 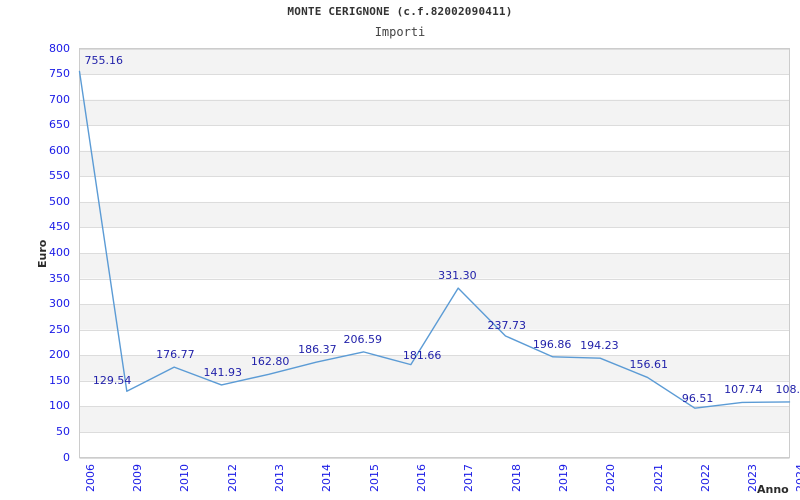 I want to click on x-tick-label: 2013, so click(x=279, y=477).